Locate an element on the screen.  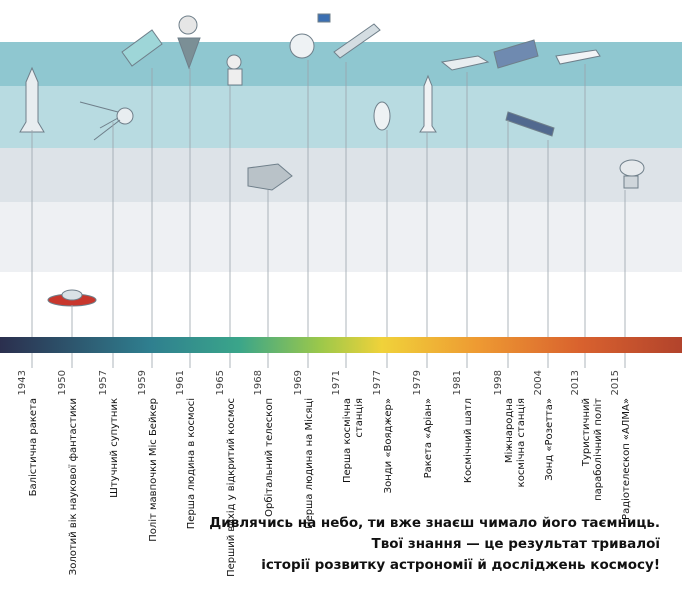
event-year: 1969 is located at coordinates (298, 382).